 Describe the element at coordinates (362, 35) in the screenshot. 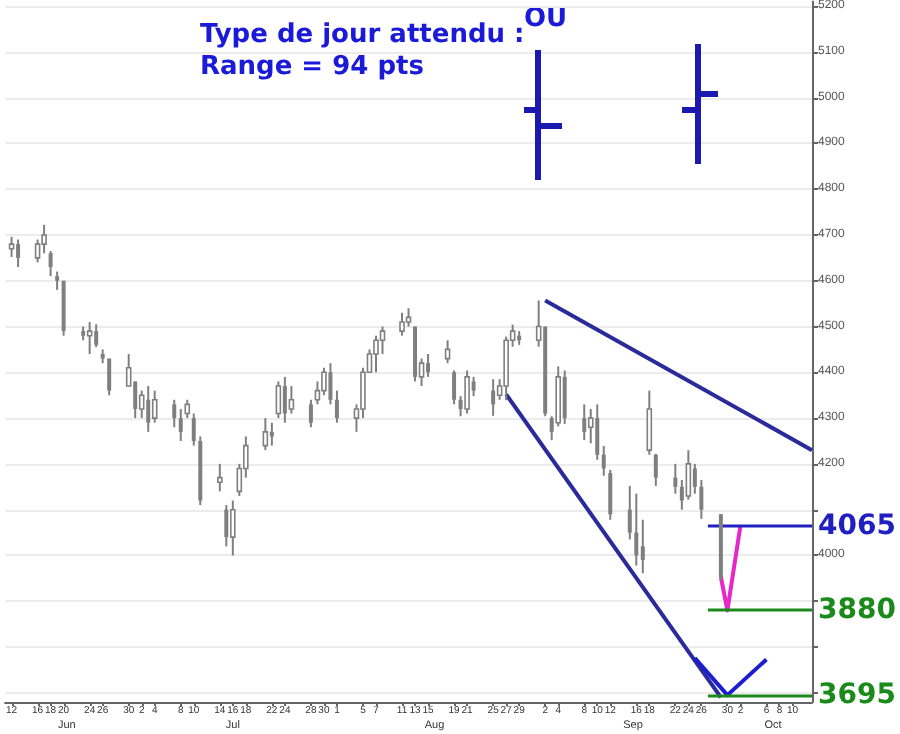

I see `text: Type de jour attendu :` at that location.